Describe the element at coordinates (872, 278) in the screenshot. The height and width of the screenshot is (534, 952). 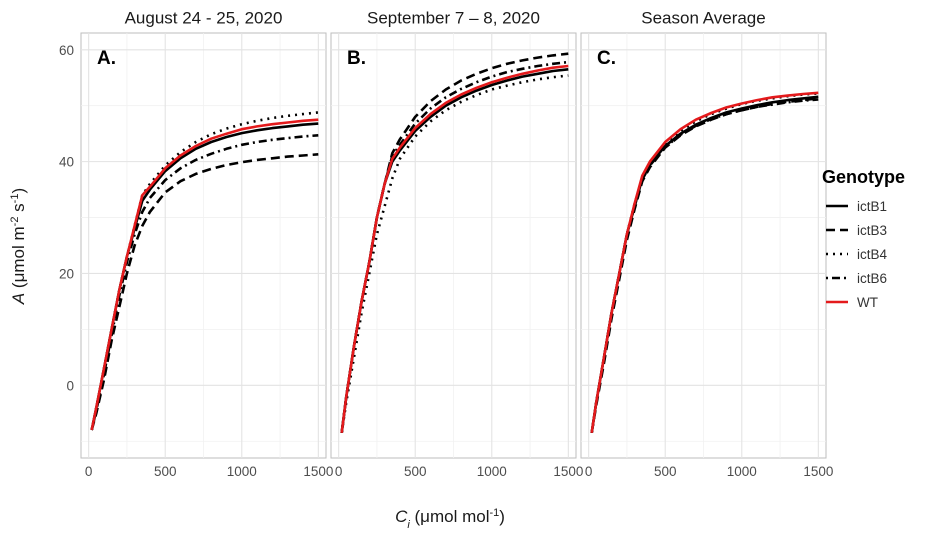
I see `legend-label: ictB6` at that location.